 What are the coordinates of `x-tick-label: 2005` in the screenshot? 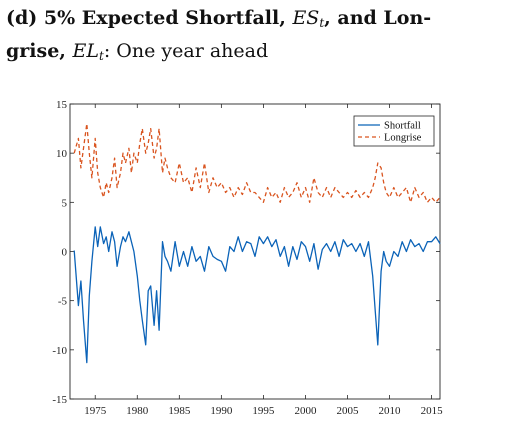 It's located at (348, 411).